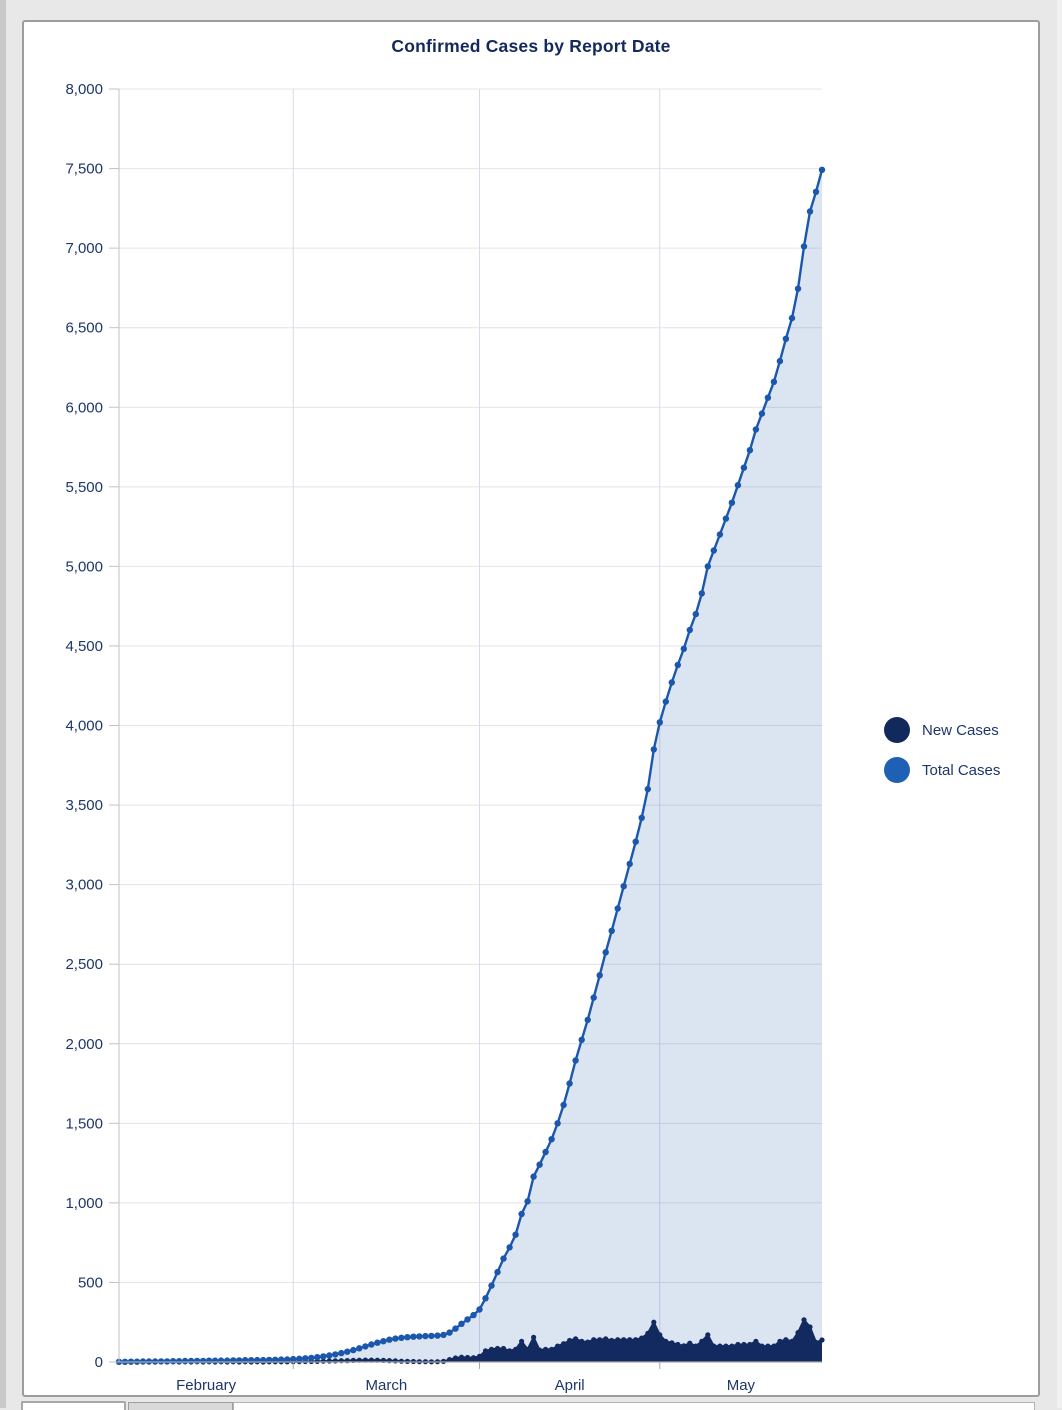 The image size is (1062, 1410). I want to click on svg-text: 5,000, so click(84, 566).